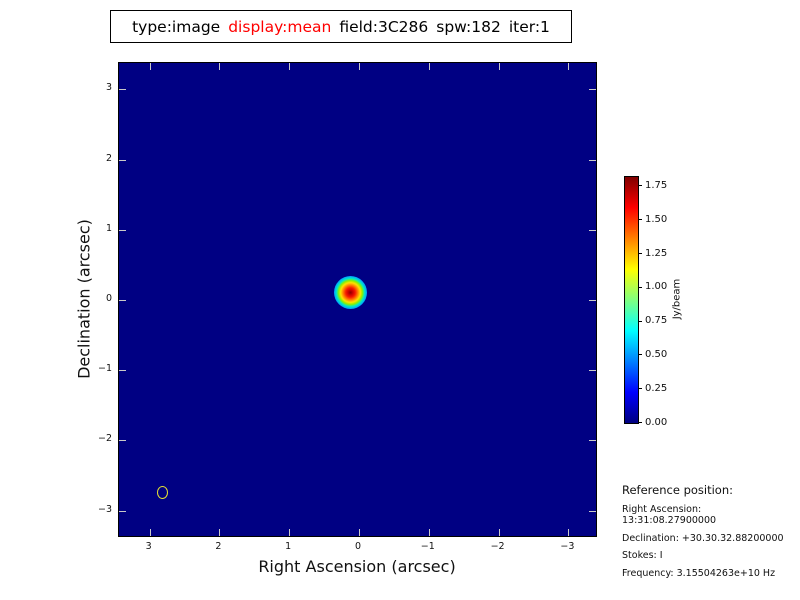  What do you see at coordinates (384, 26) in the screenshot?
I see `title-segment: field:3C286` at bounding box center [384, 26].